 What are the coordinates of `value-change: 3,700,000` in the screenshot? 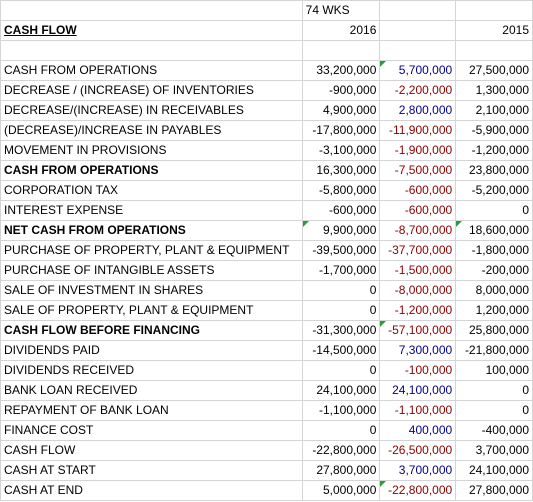 It's located at (418, 470).